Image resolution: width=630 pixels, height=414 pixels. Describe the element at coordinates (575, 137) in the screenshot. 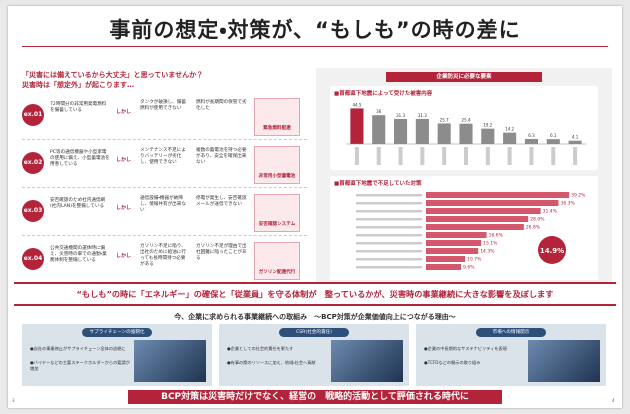

I see `value-label: 4.1` at that location.